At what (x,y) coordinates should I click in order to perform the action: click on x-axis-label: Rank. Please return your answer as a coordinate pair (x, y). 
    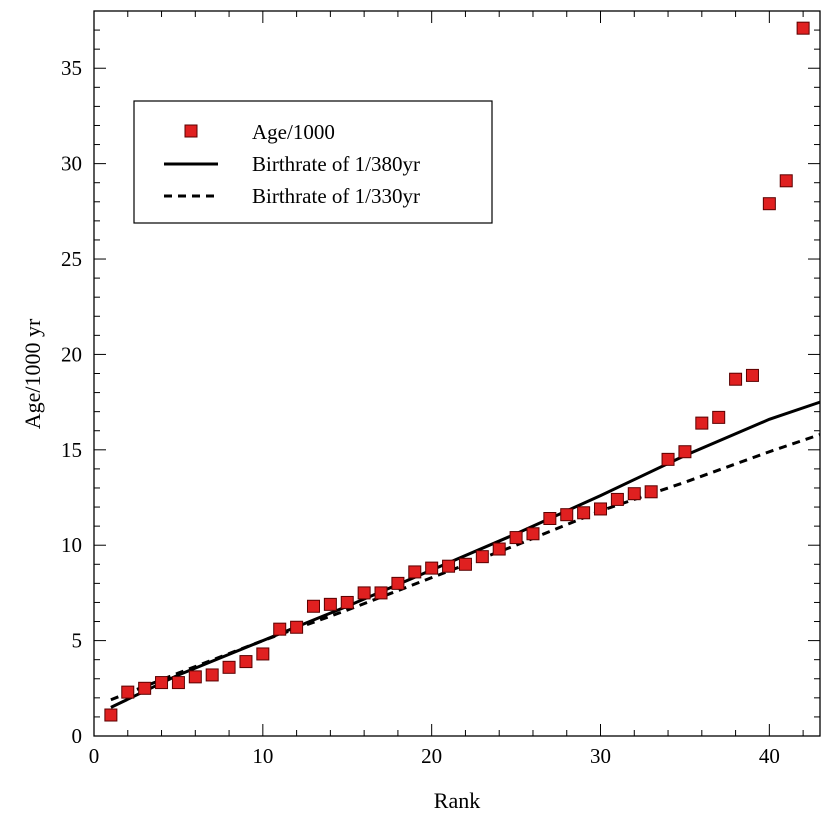
    Looking at the image, I should click on (457, 800).